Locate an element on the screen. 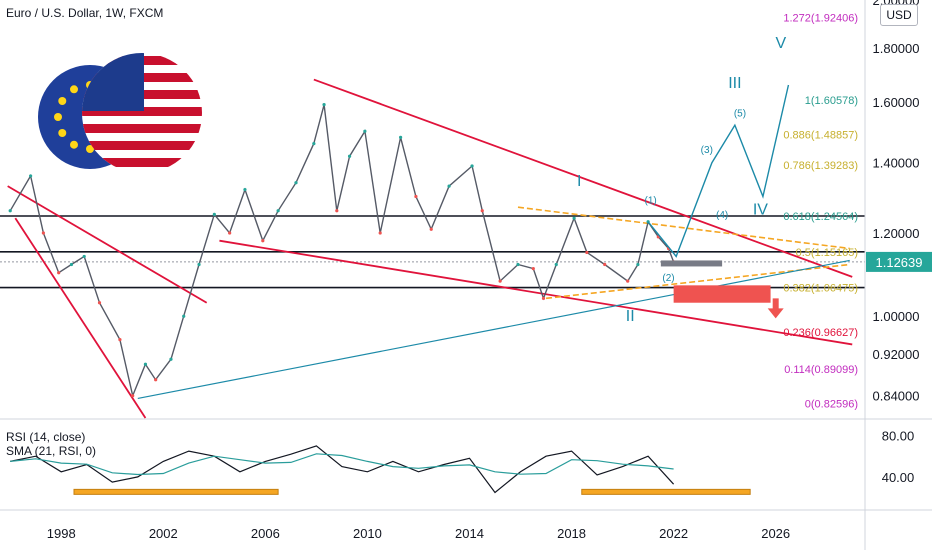 This screenshot has width=932, height=555. wave-label: (2) is located at coordinates (668, 278).